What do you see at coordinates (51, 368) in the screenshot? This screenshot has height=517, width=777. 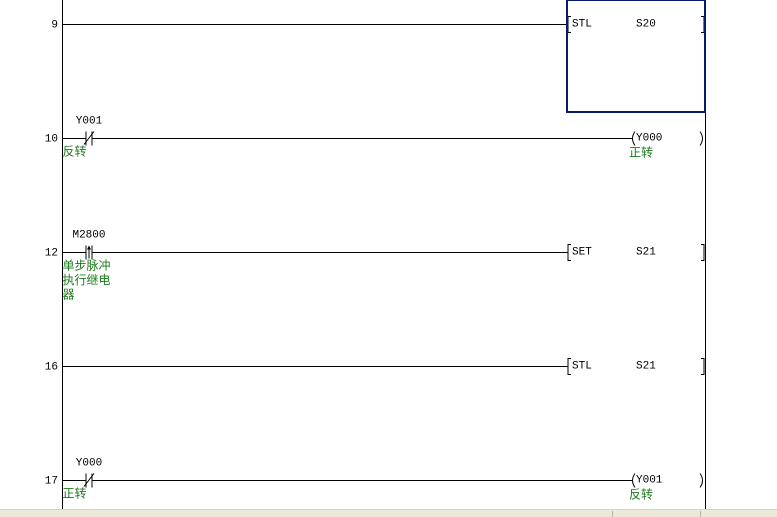 I see `step-number: 16` at bounding box center [51, 368].